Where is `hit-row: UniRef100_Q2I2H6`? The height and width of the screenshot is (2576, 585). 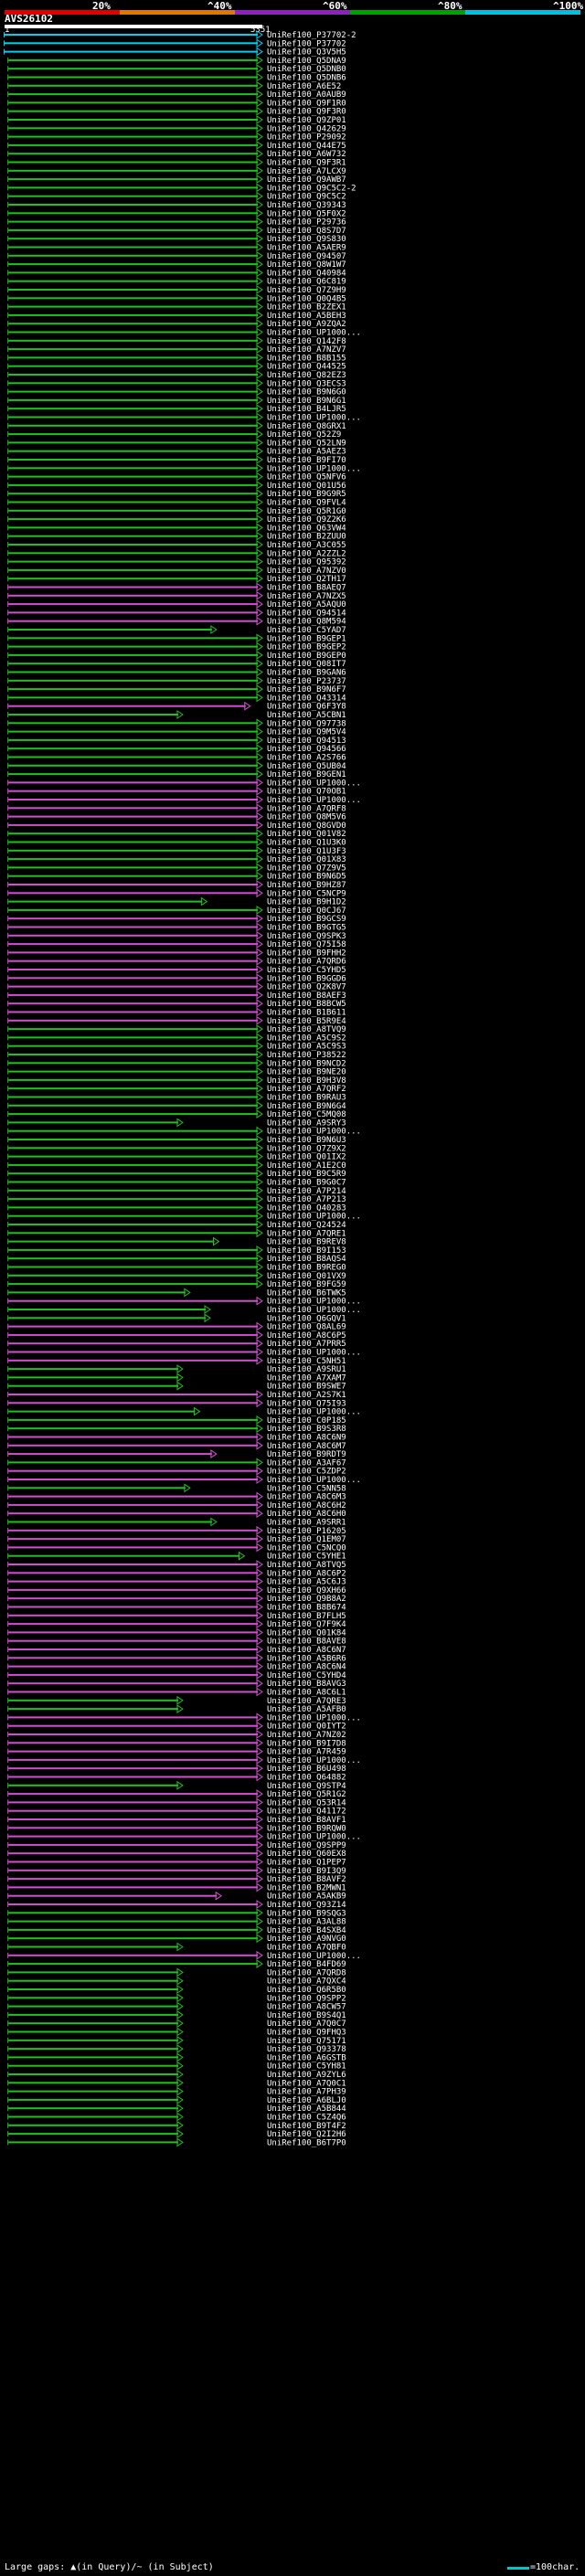 hit-row: UniRef100_Q2I2H6 is located at coordinates (177, 2134).